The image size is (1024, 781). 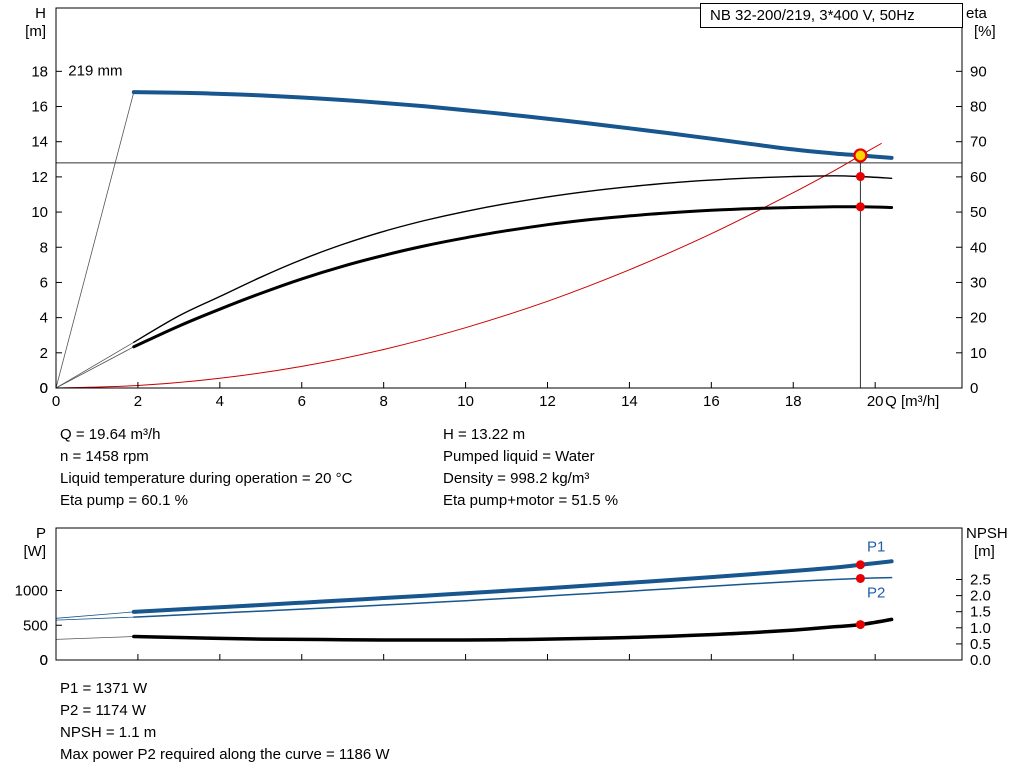 I want to click on y-left-tick-label: 1000, so click(x=31, y=591).